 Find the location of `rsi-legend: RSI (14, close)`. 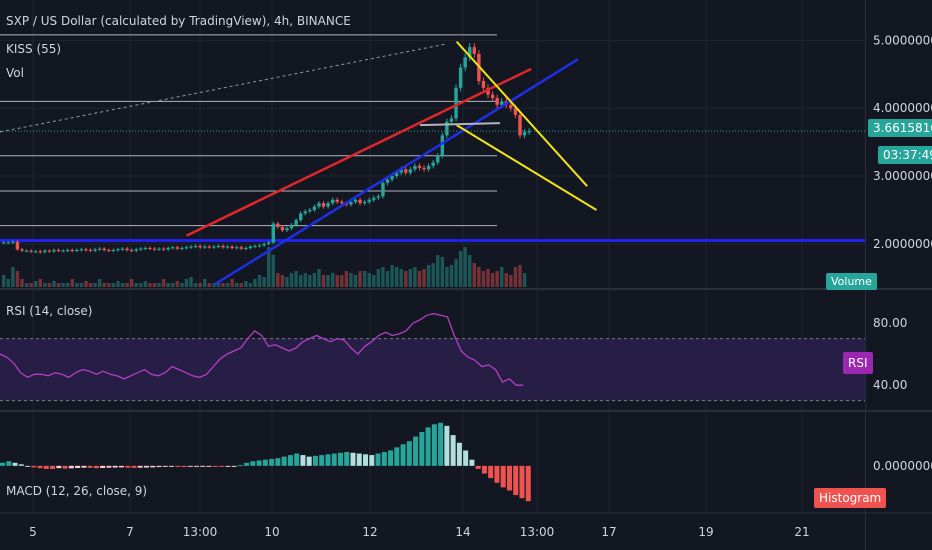

rsi-legend: RSI (14, close) is located at coordinates (49, 311).